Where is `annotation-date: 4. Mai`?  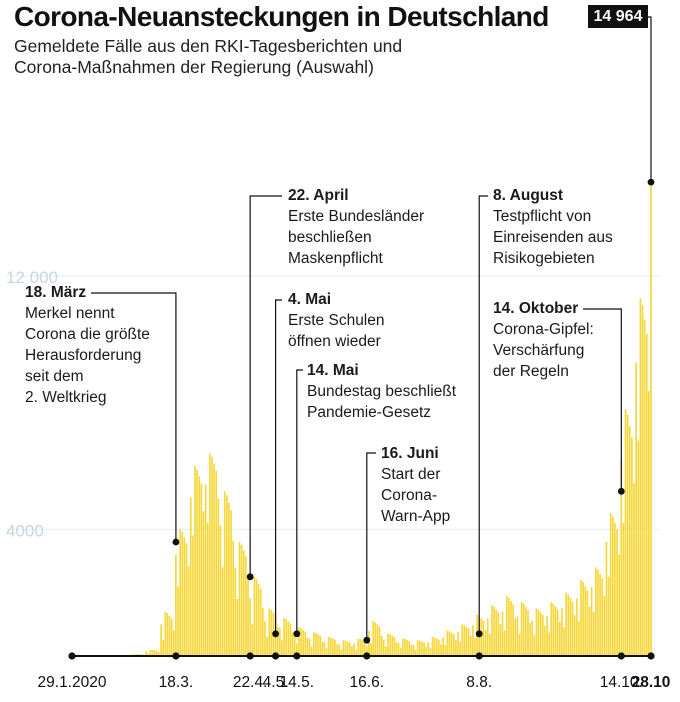
annotation-date: 4. Mai is located at coordinates (310, 299).